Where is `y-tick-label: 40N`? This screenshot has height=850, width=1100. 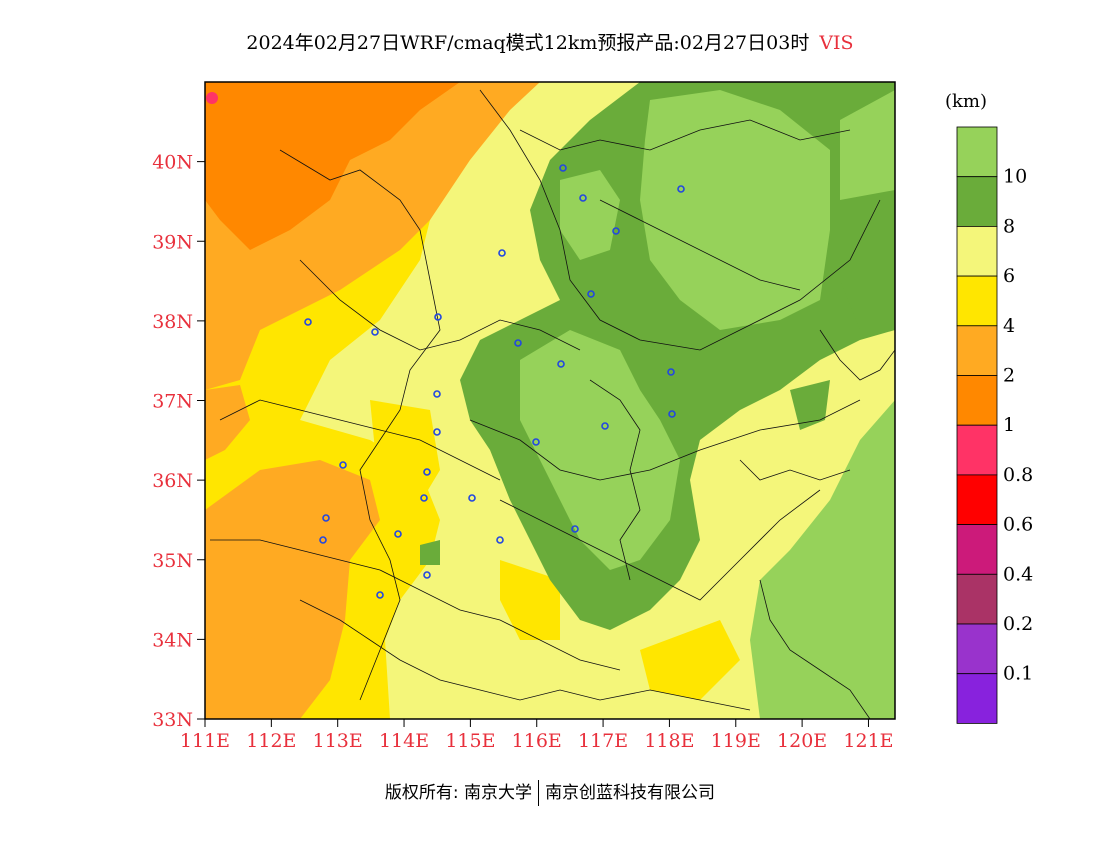
y-tick-label: 40N is located at coordinates (172, 163).